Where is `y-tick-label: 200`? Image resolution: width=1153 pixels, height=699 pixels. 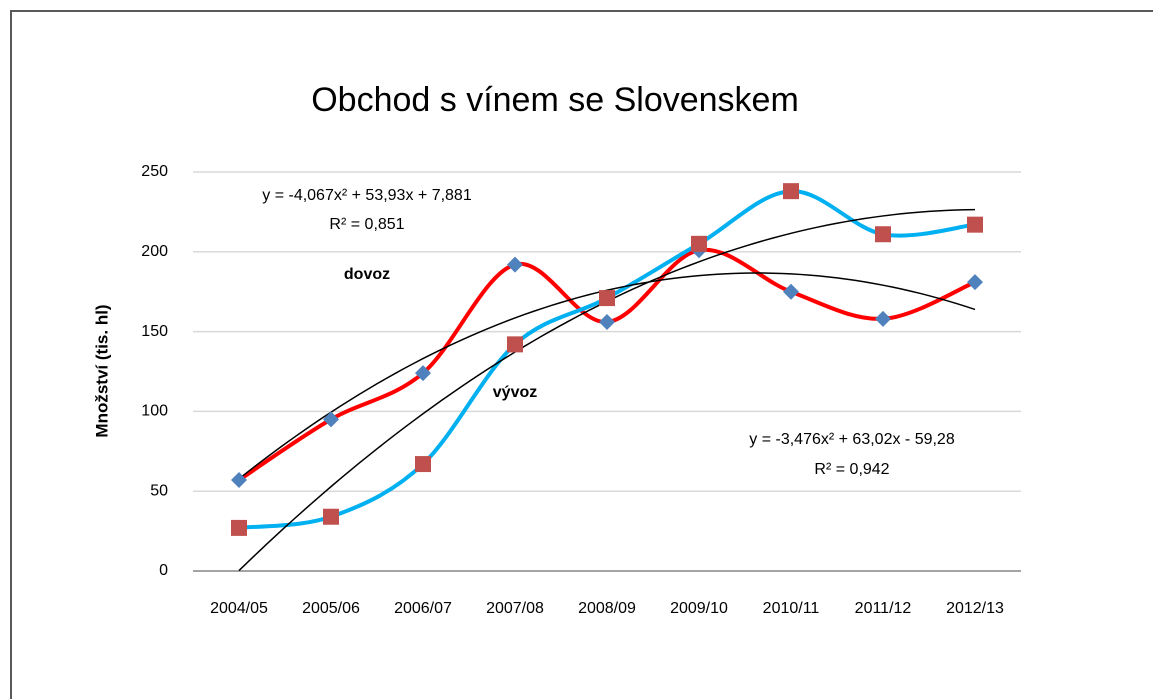
y-tick-label: 200 is located at coordinates (154, 251).